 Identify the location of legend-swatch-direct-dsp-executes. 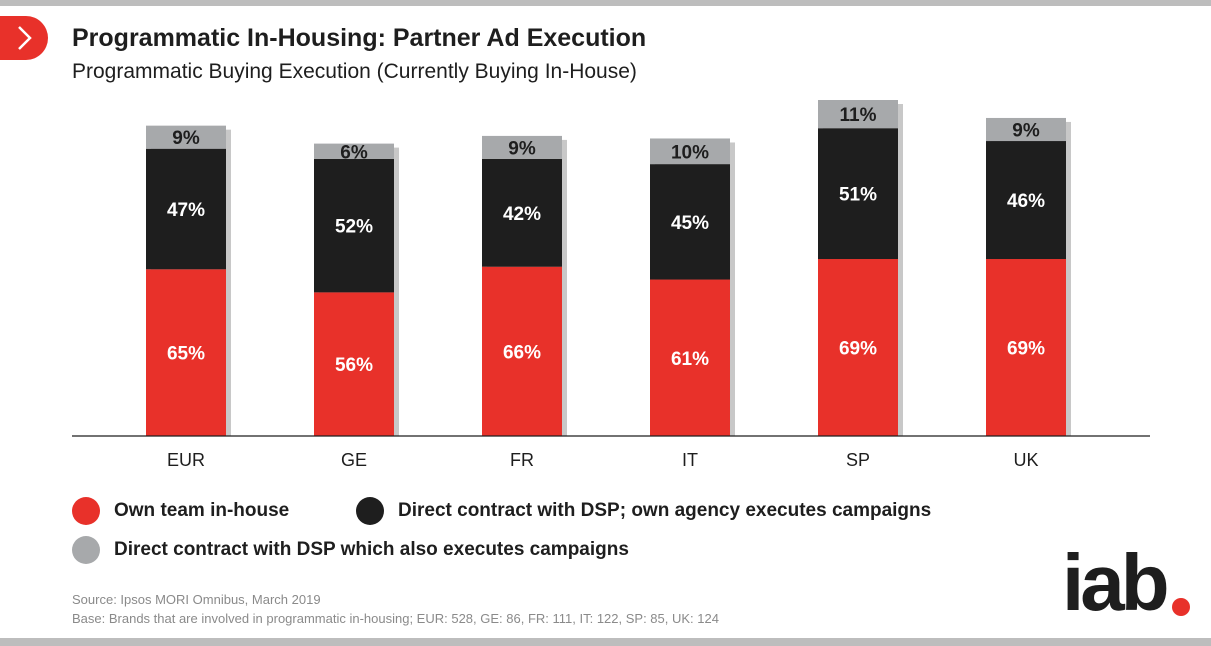
(86, 550).